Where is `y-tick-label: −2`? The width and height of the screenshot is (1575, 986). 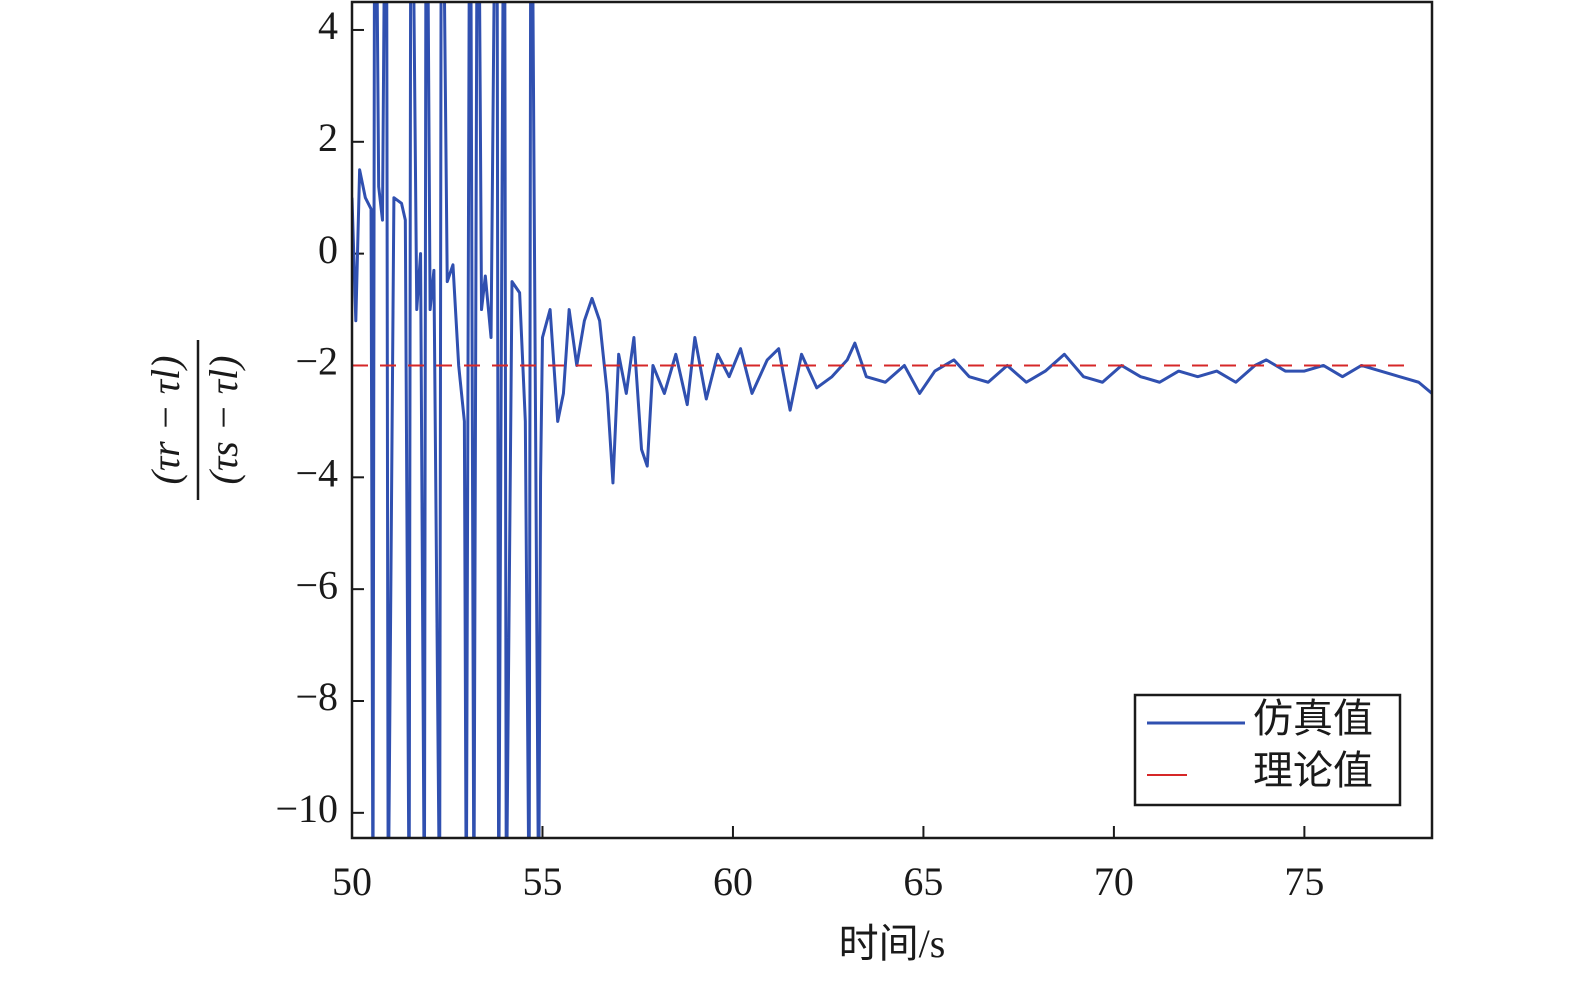 y-tick-label: −2 is located at coordinates (316, 361).